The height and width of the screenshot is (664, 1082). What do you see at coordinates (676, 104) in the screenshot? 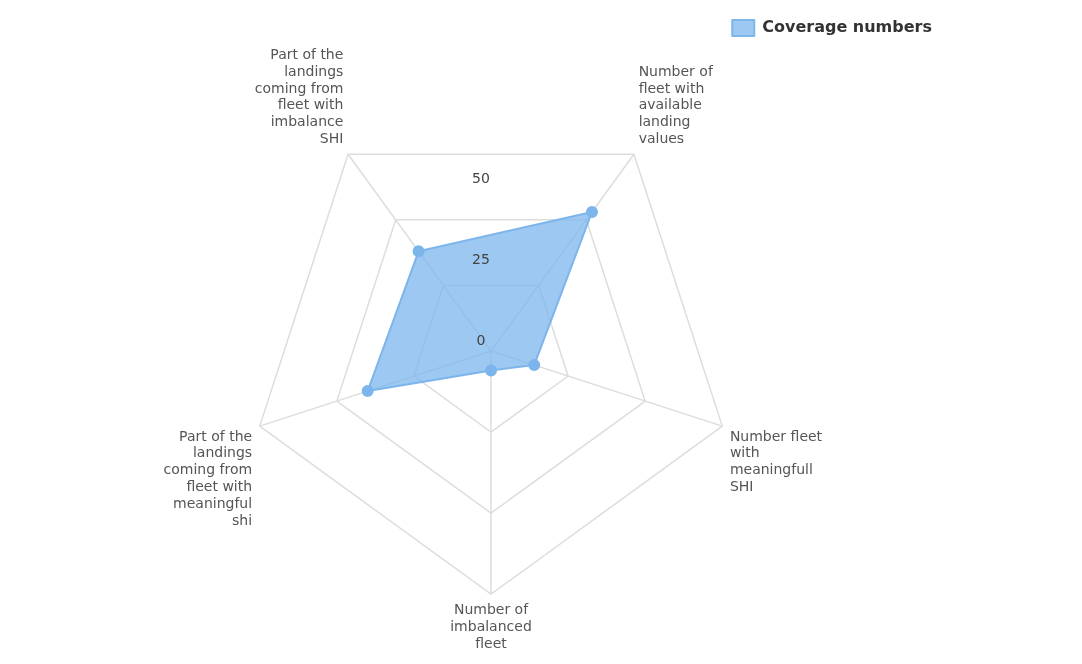
I see `spoke-label: Number of fleet with available landing values` at bounding box center [676, 104].